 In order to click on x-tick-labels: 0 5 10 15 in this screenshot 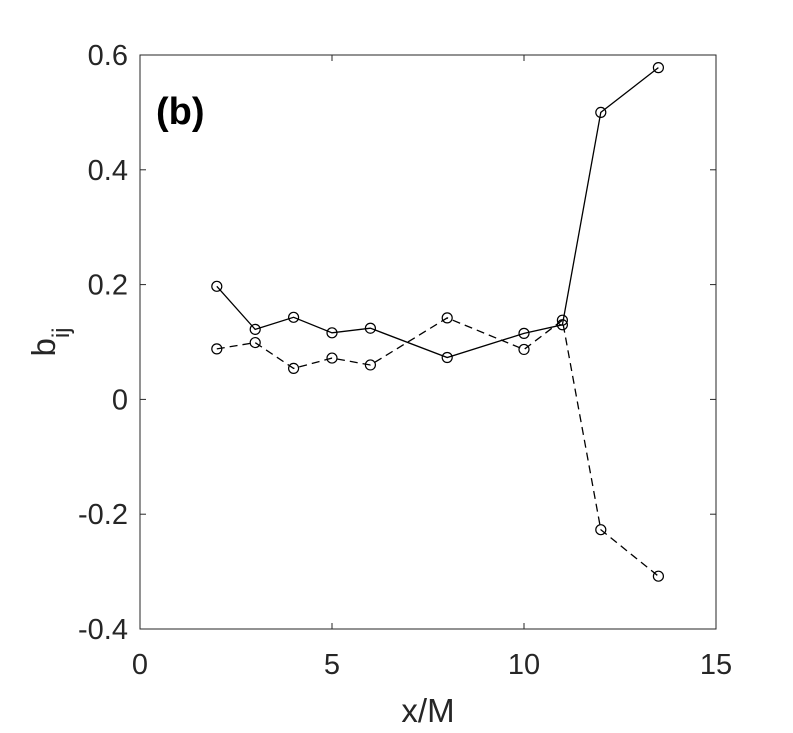, I will do `click(432, 665)`.